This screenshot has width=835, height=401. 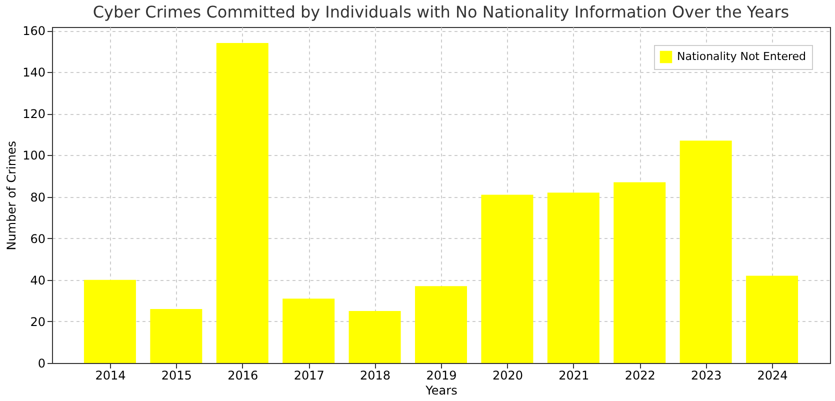 What do you see at coordinates (38, 239) in the screenshot?
I see `y-tick-label: 60` at bounding box center [38, 239].